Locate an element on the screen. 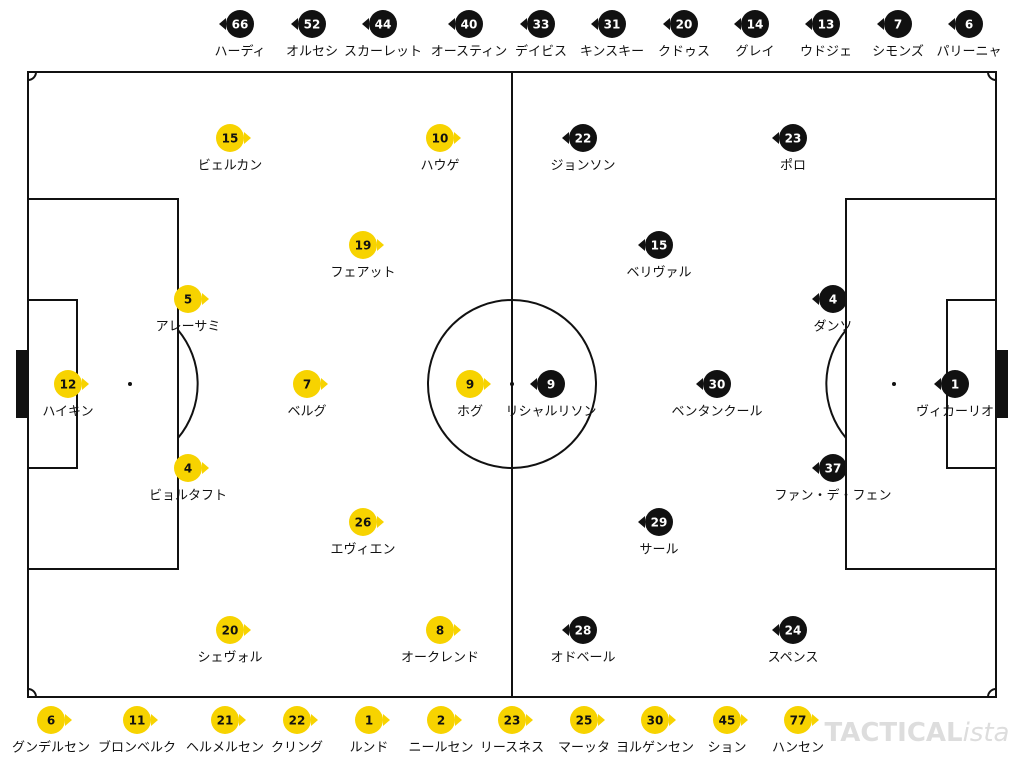  player-number: 10 is located at coordinates (440, 139).